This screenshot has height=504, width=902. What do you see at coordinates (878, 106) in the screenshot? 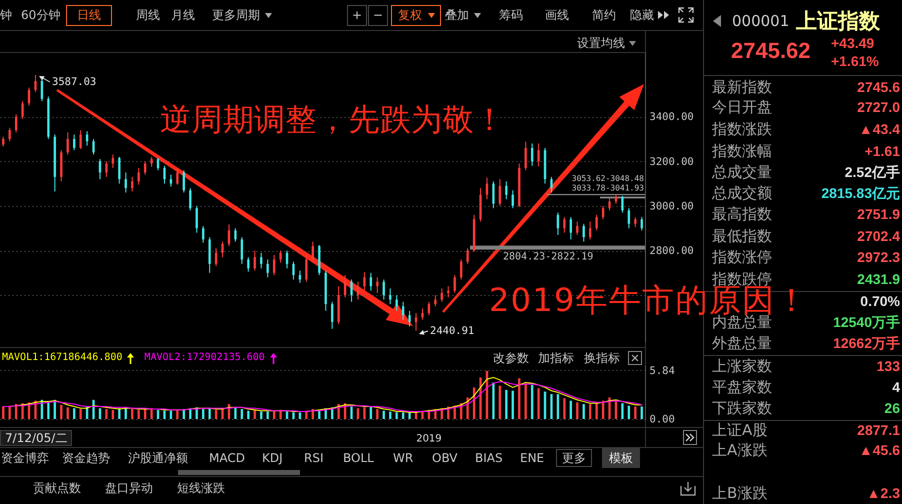
I see `text: 2727.0` at bounding box center [878, 106].